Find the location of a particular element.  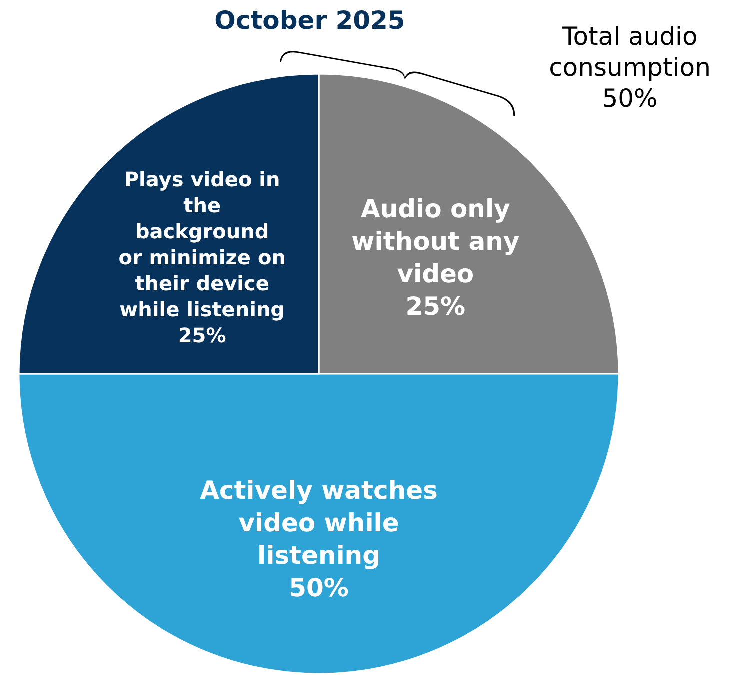

data-label: 50% is located at coordinates (319, 588).